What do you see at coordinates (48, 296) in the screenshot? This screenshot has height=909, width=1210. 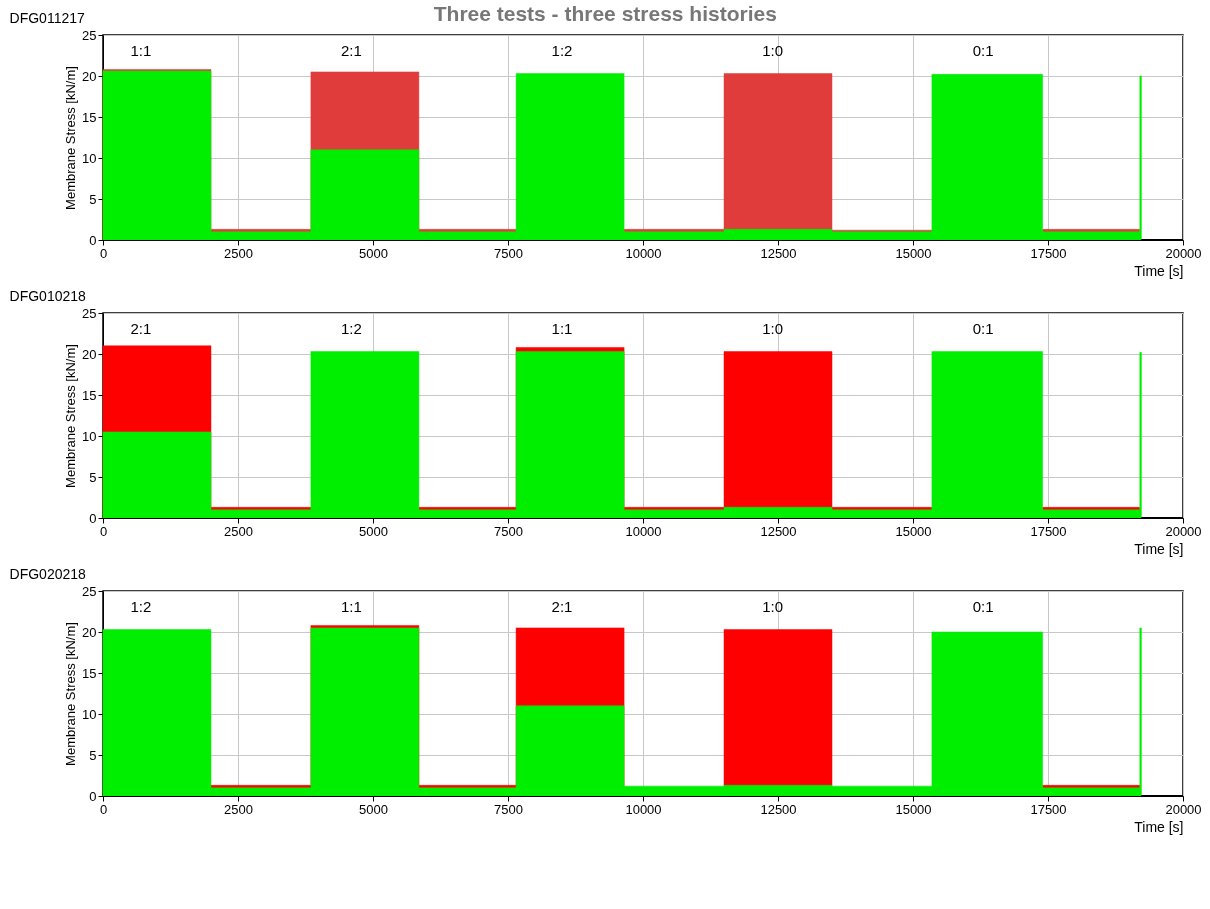 I see `chart-title: DFG010218` at bounding box center [48, 296].